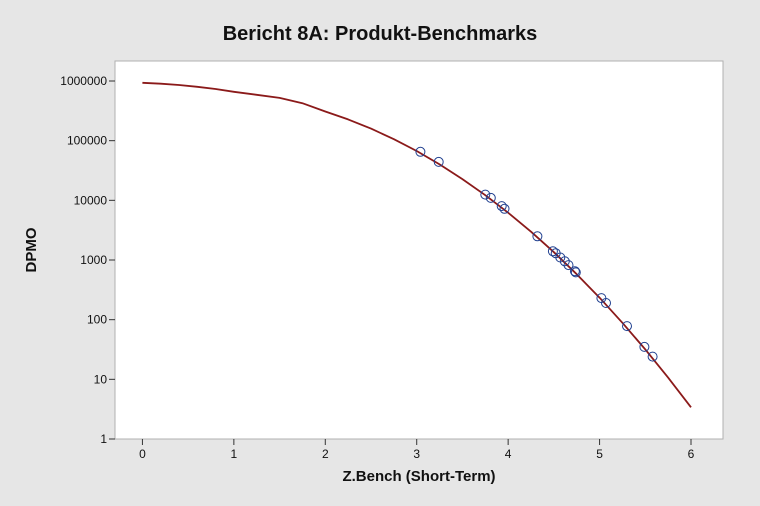 Image resolution: width=760 pixels, height=506 pixels. What do you see at coordinates (416, 454) in the screenshot?
I see `x-tick-label: 3` at bounding box center [416, 454].